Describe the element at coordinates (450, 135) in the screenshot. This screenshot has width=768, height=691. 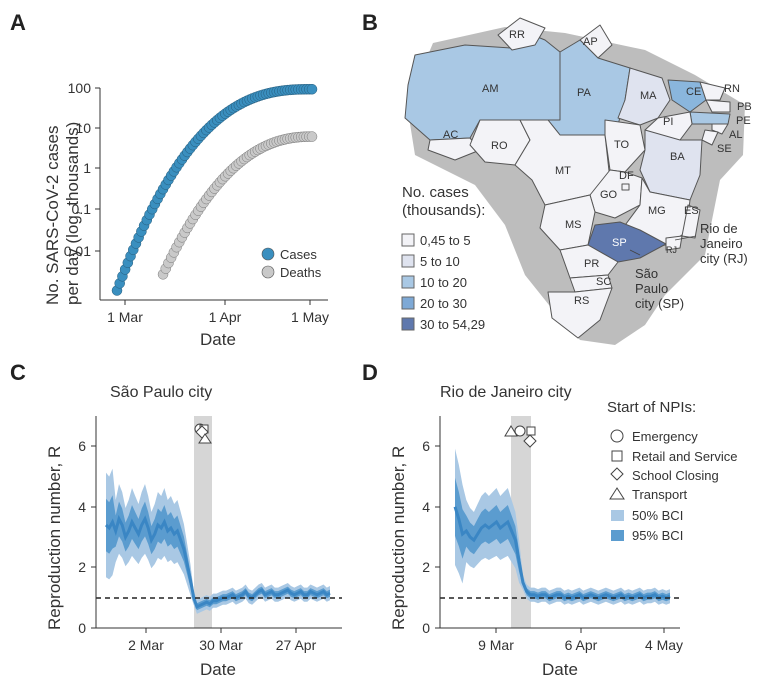
I see `state-label: AC` at that location.